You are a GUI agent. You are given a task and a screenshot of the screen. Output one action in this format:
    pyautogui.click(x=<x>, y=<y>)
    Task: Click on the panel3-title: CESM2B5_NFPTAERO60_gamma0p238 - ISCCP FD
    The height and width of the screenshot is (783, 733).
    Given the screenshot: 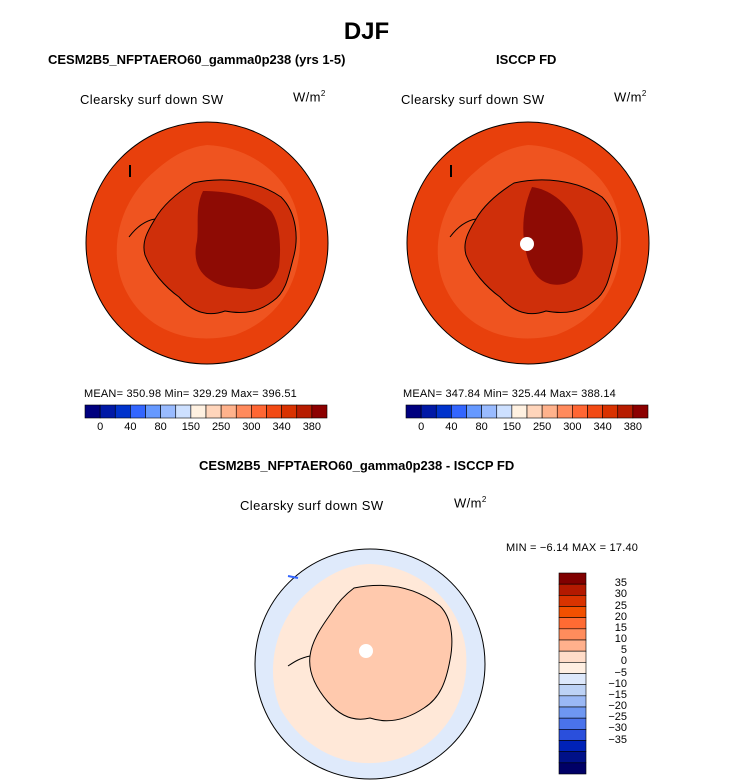 What is the action you would take?
    pyautogui.click(x=357, y=465)
    